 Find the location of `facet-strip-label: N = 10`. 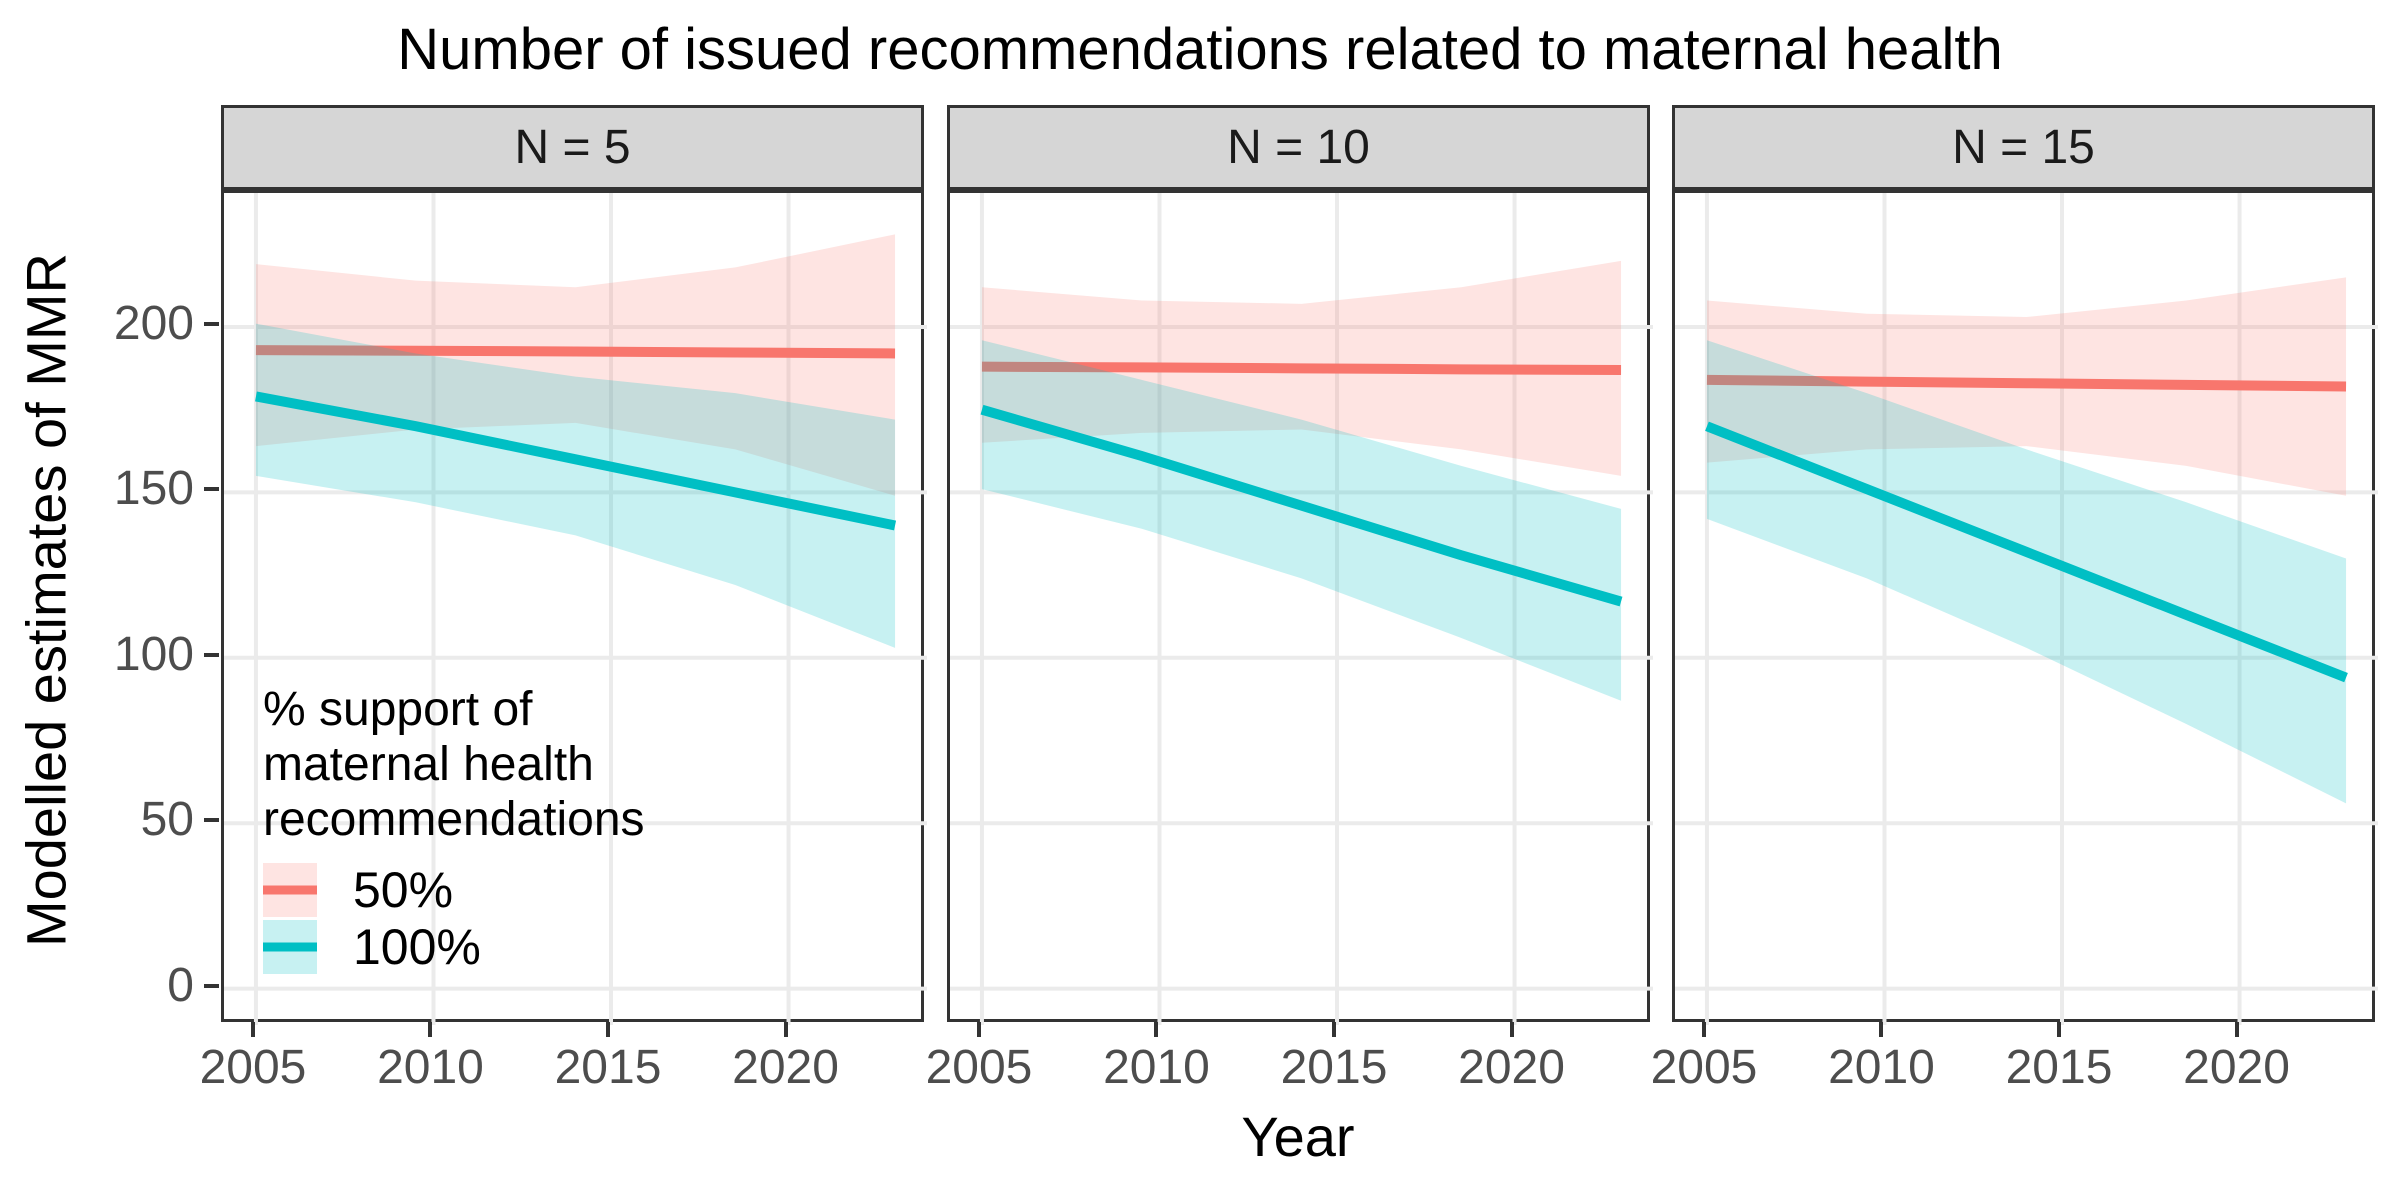

facet-strip-label: N = 10 is located at coordinates (1298, 147).